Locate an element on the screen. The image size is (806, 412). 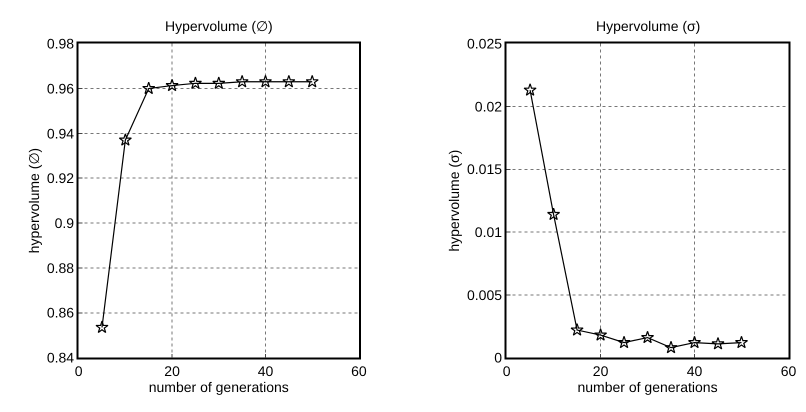
chart-title: Hypervolume (σ) is located at coordinates (648, 26).